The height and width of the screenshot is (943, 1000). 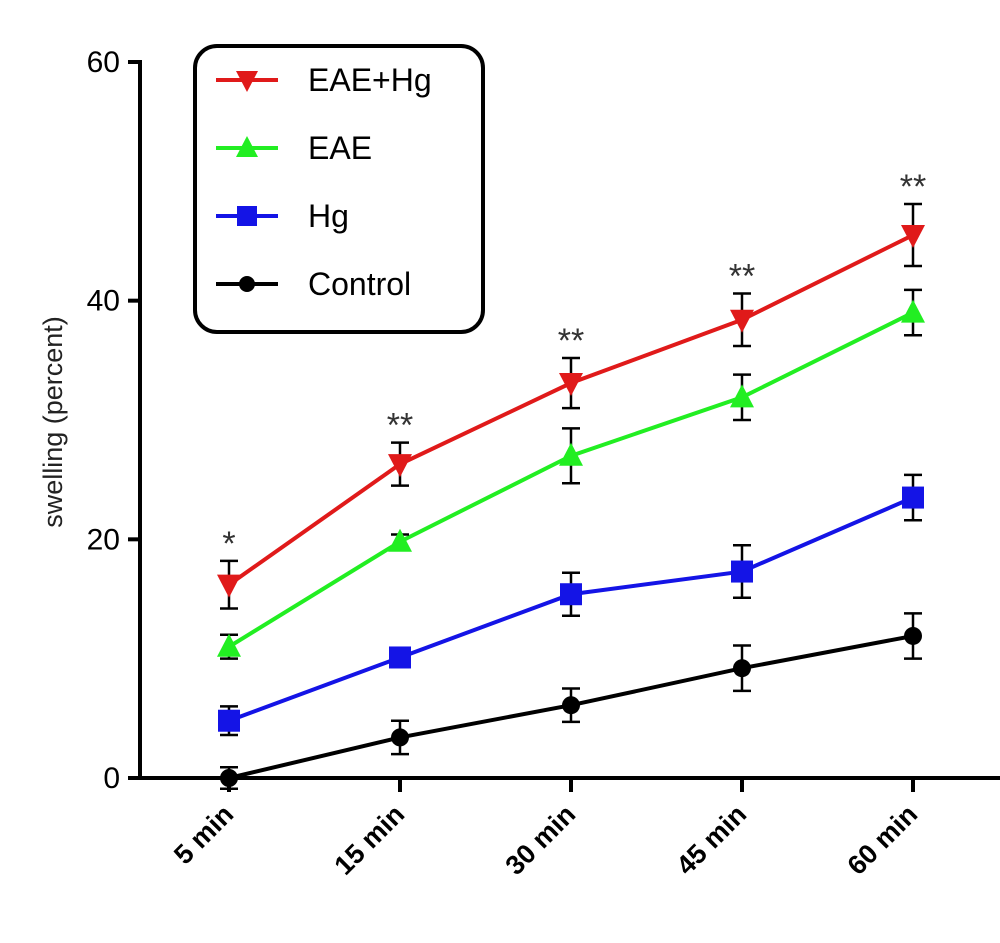 What do you see at coordinates (370, 840) in the screenshot?
I see `x-tick-label: 15 min` at bounding box center [370, 840].